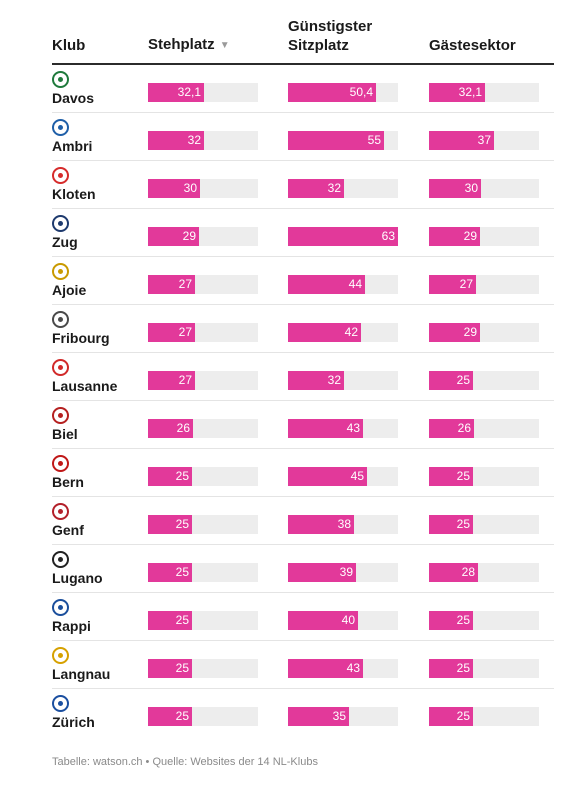  I want to click on club-name: Bern, so click(68, 482).